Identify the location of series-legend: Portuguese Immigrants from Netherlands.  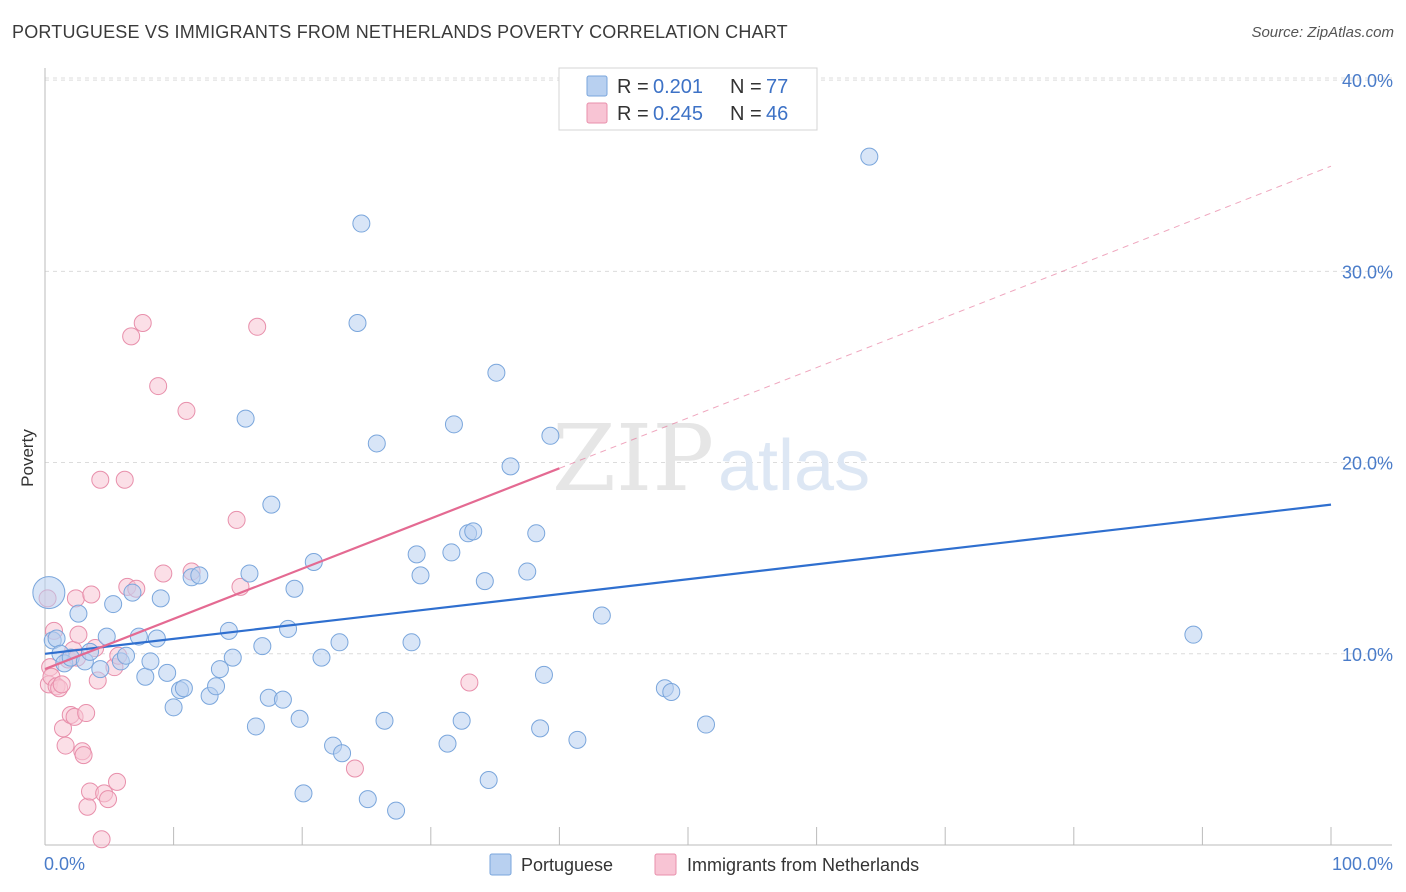
(704, 864).